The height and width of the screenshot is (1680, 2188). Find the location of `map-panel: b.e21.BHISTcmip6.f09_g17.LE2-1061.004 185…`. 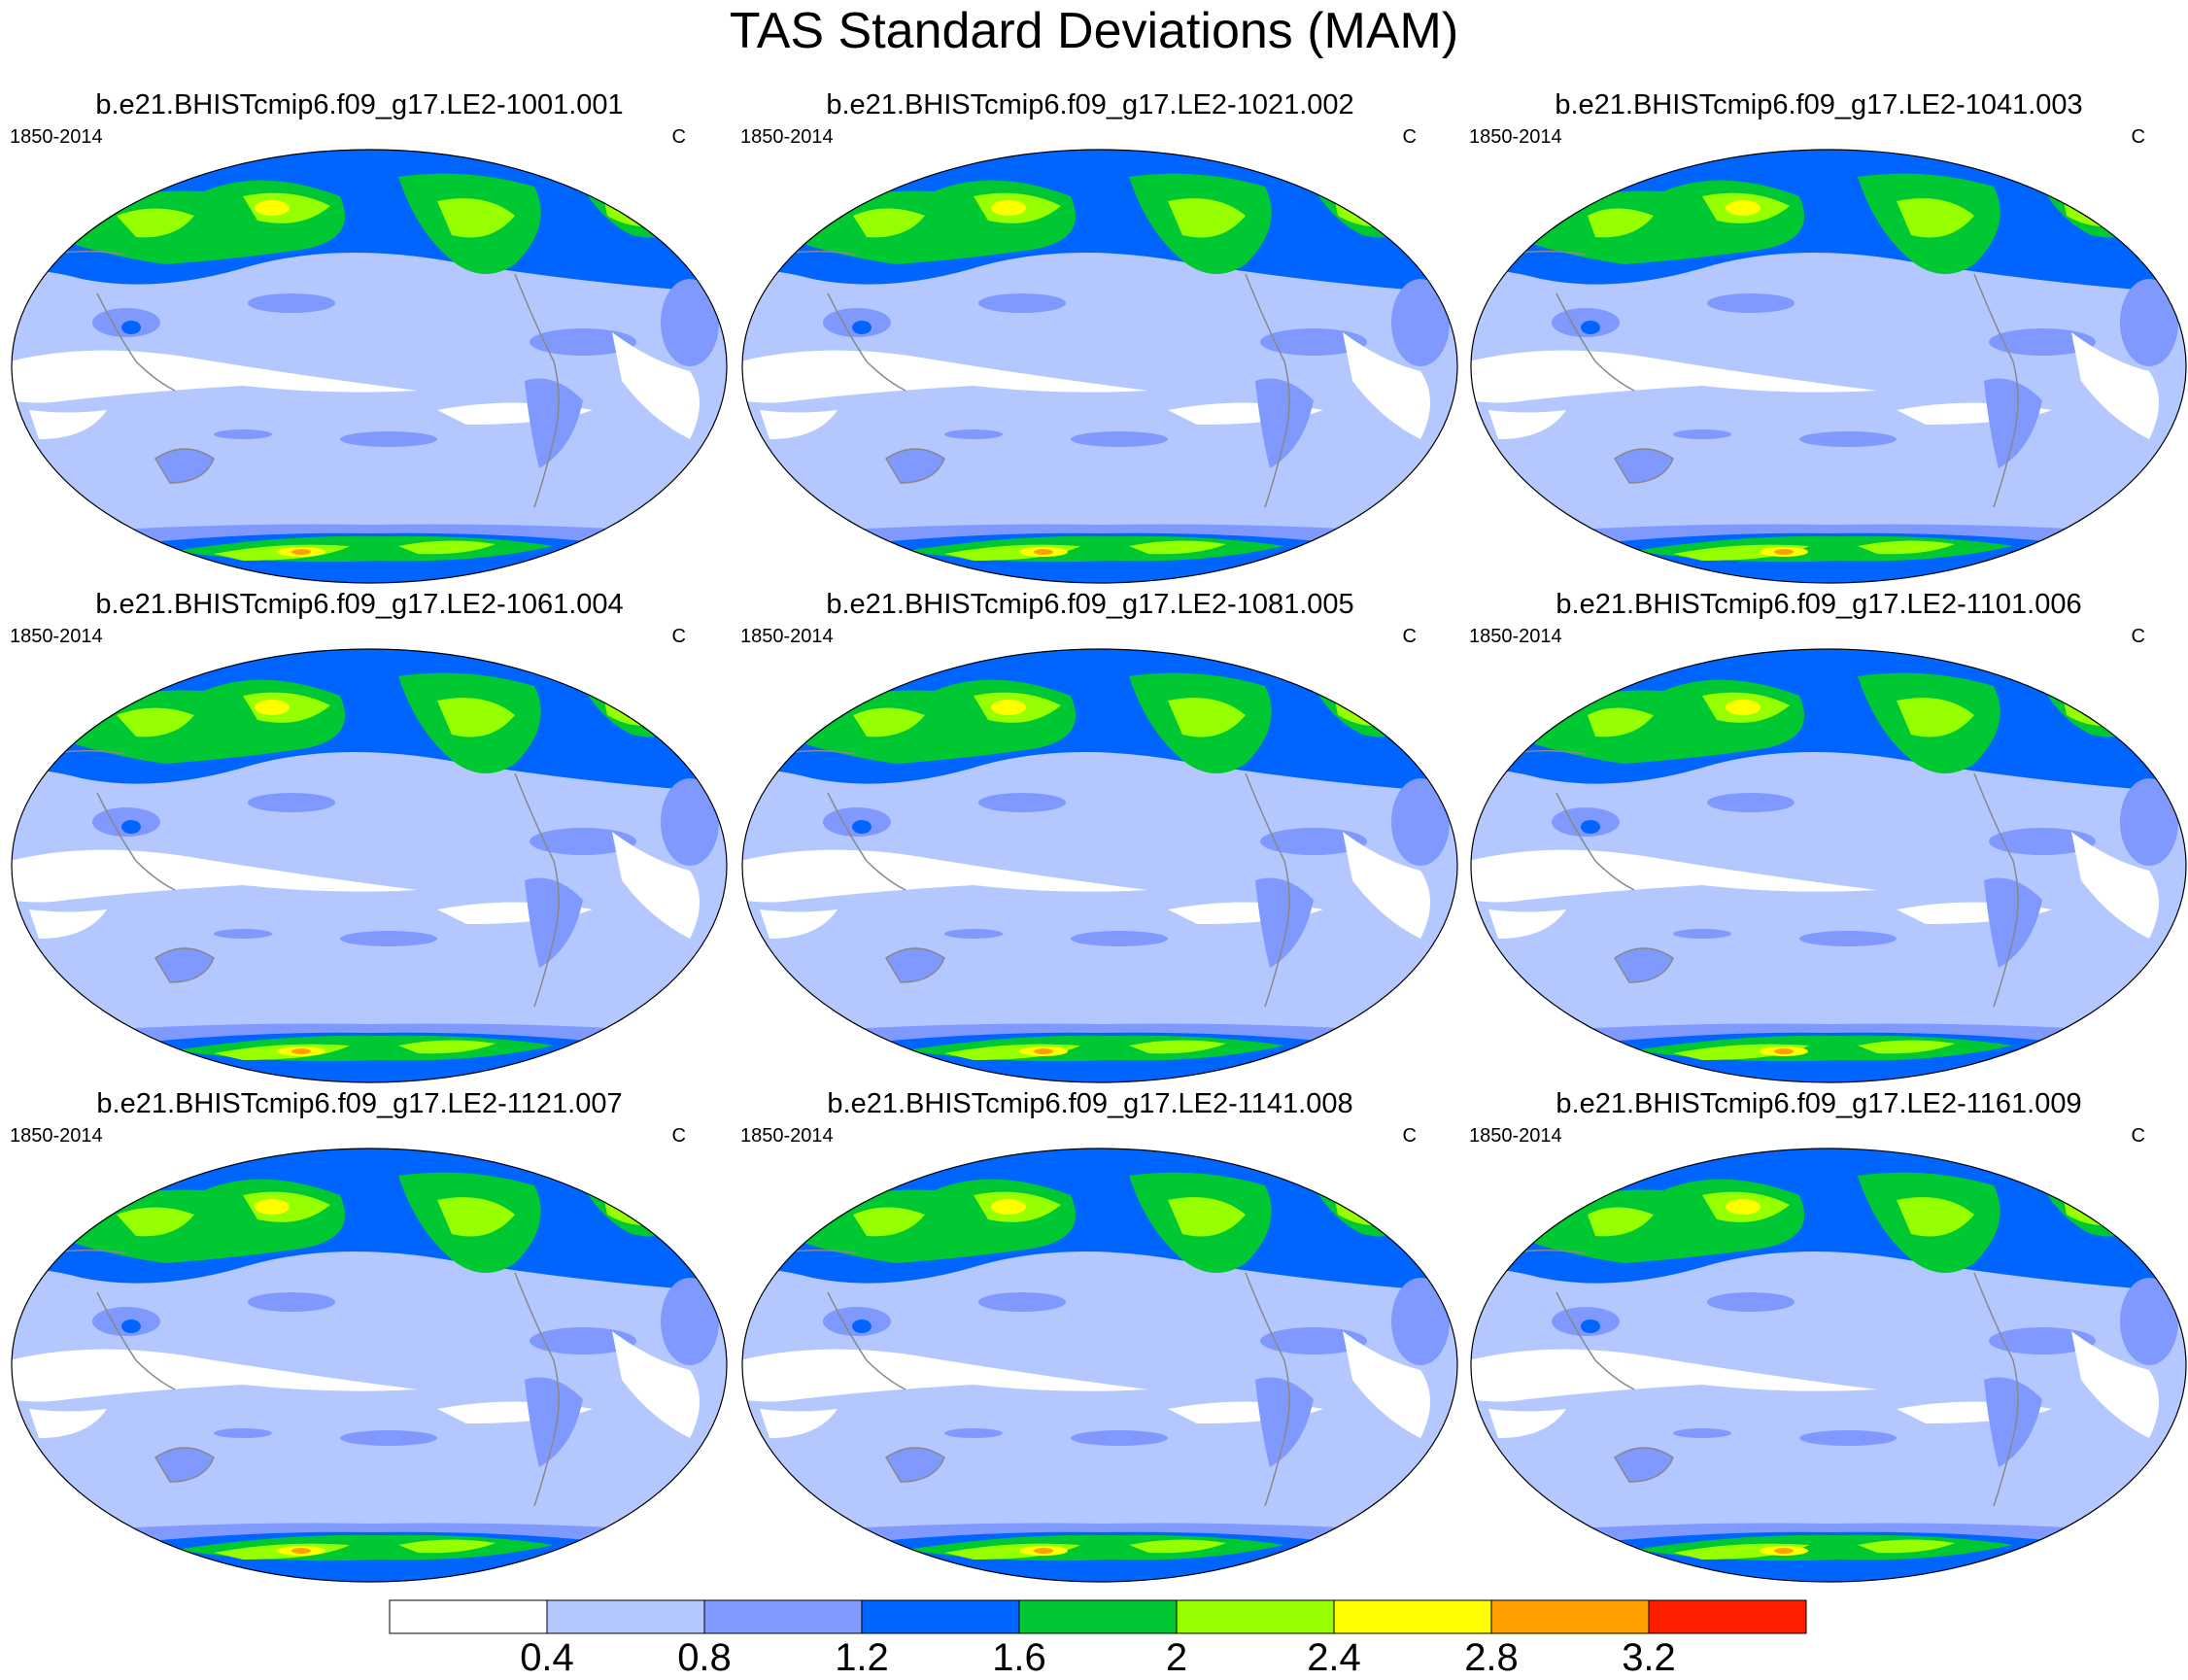

map-panel: b.e21.BHISTcmip6.f09_g17.LE2-1061.004 185… is located at coordinates (364, 837).